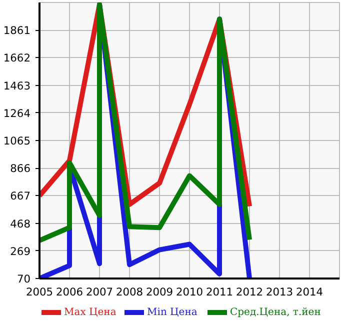  I want to click on x-tick-label: 2009, so click(160, 292).